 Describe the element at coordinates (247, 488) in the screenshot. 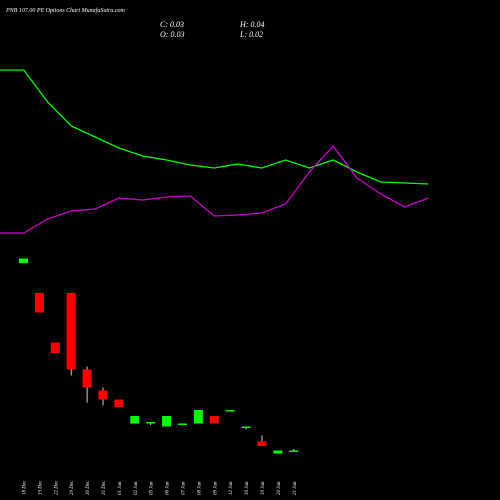

I see `x-tick-label: 16 Jan` at that location.